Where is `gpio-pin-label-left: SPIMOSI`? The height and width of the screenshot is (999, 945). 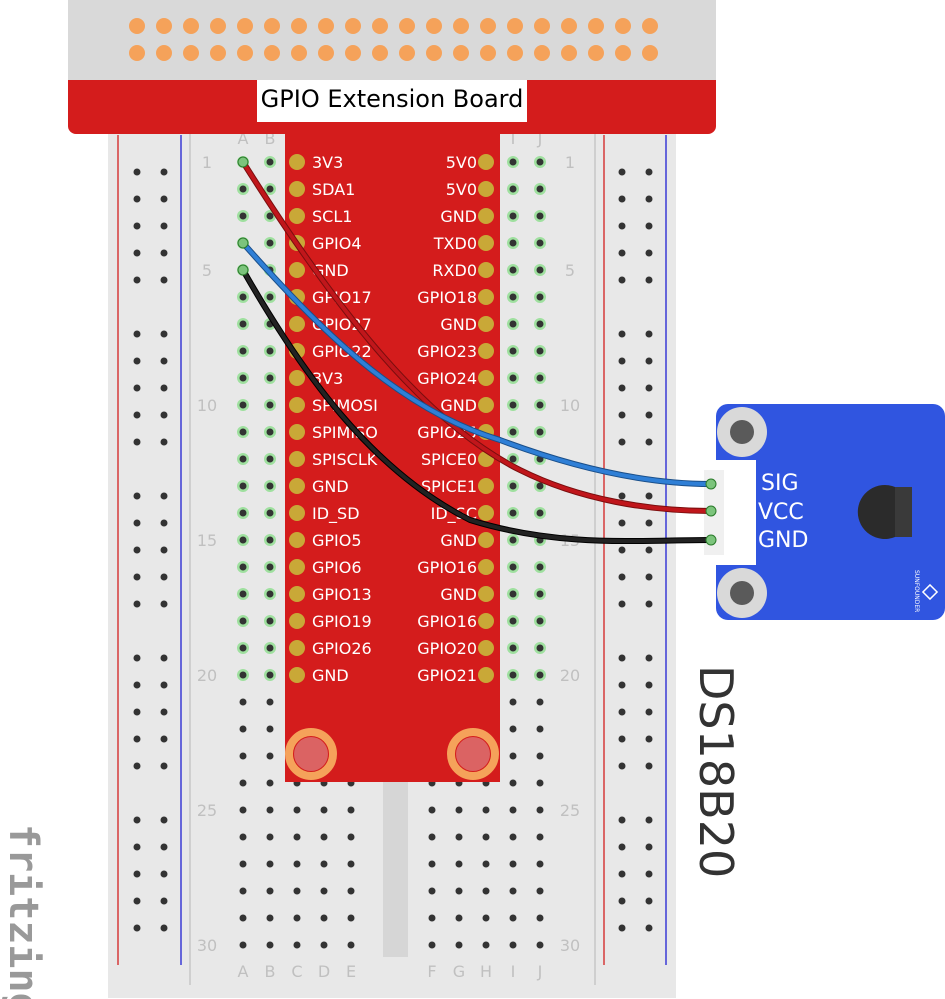
gpio-pin-label-left: SPIMOSI is located at coordinates (345, 405).